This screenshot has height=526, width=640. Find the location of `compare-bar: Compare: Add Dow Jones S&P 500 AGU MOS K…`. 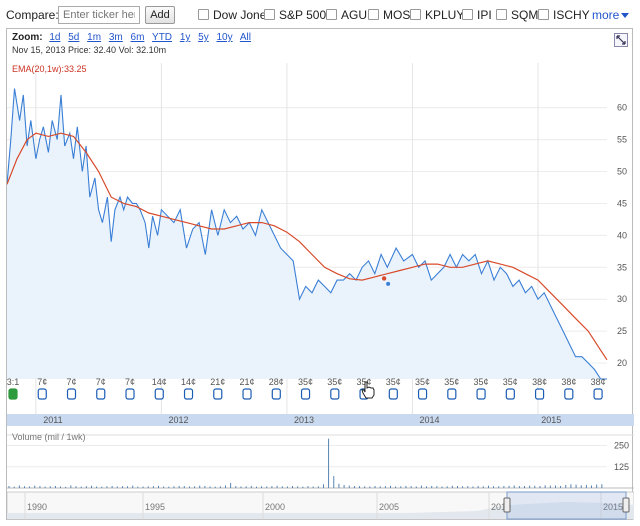

compare-bar: Compare: Add Dow Jones S&P 500 AGU MOS K… is located at coordinates (320, 15).